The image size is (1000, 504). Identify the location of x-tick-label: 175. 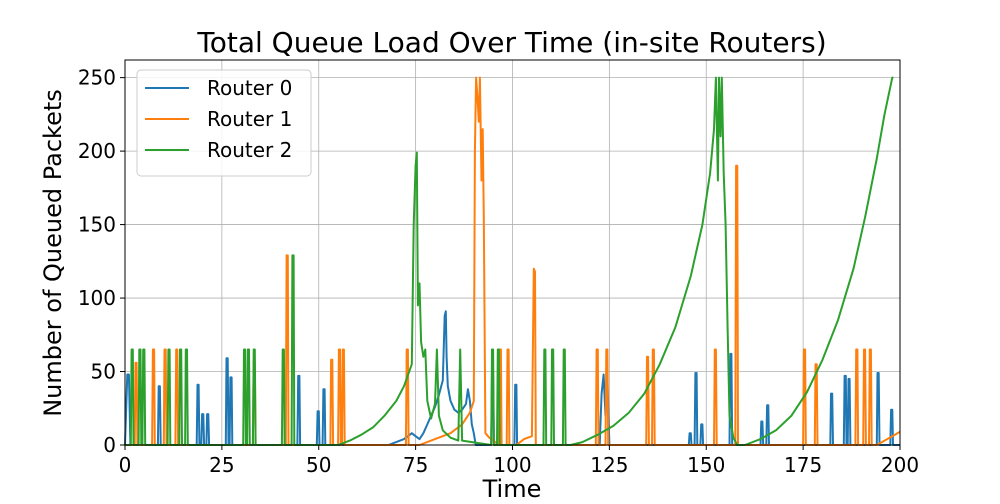
(803, 465).